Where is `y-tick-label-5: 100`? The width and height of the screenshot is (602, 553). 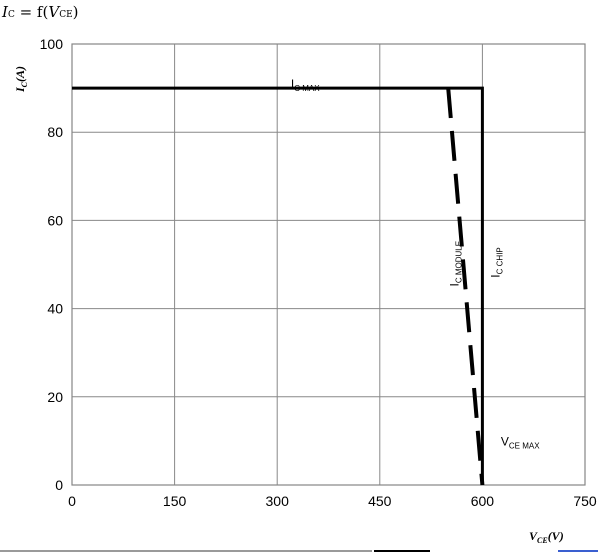
y-tick-label-5: 100 is located at coordinates (52, 44).